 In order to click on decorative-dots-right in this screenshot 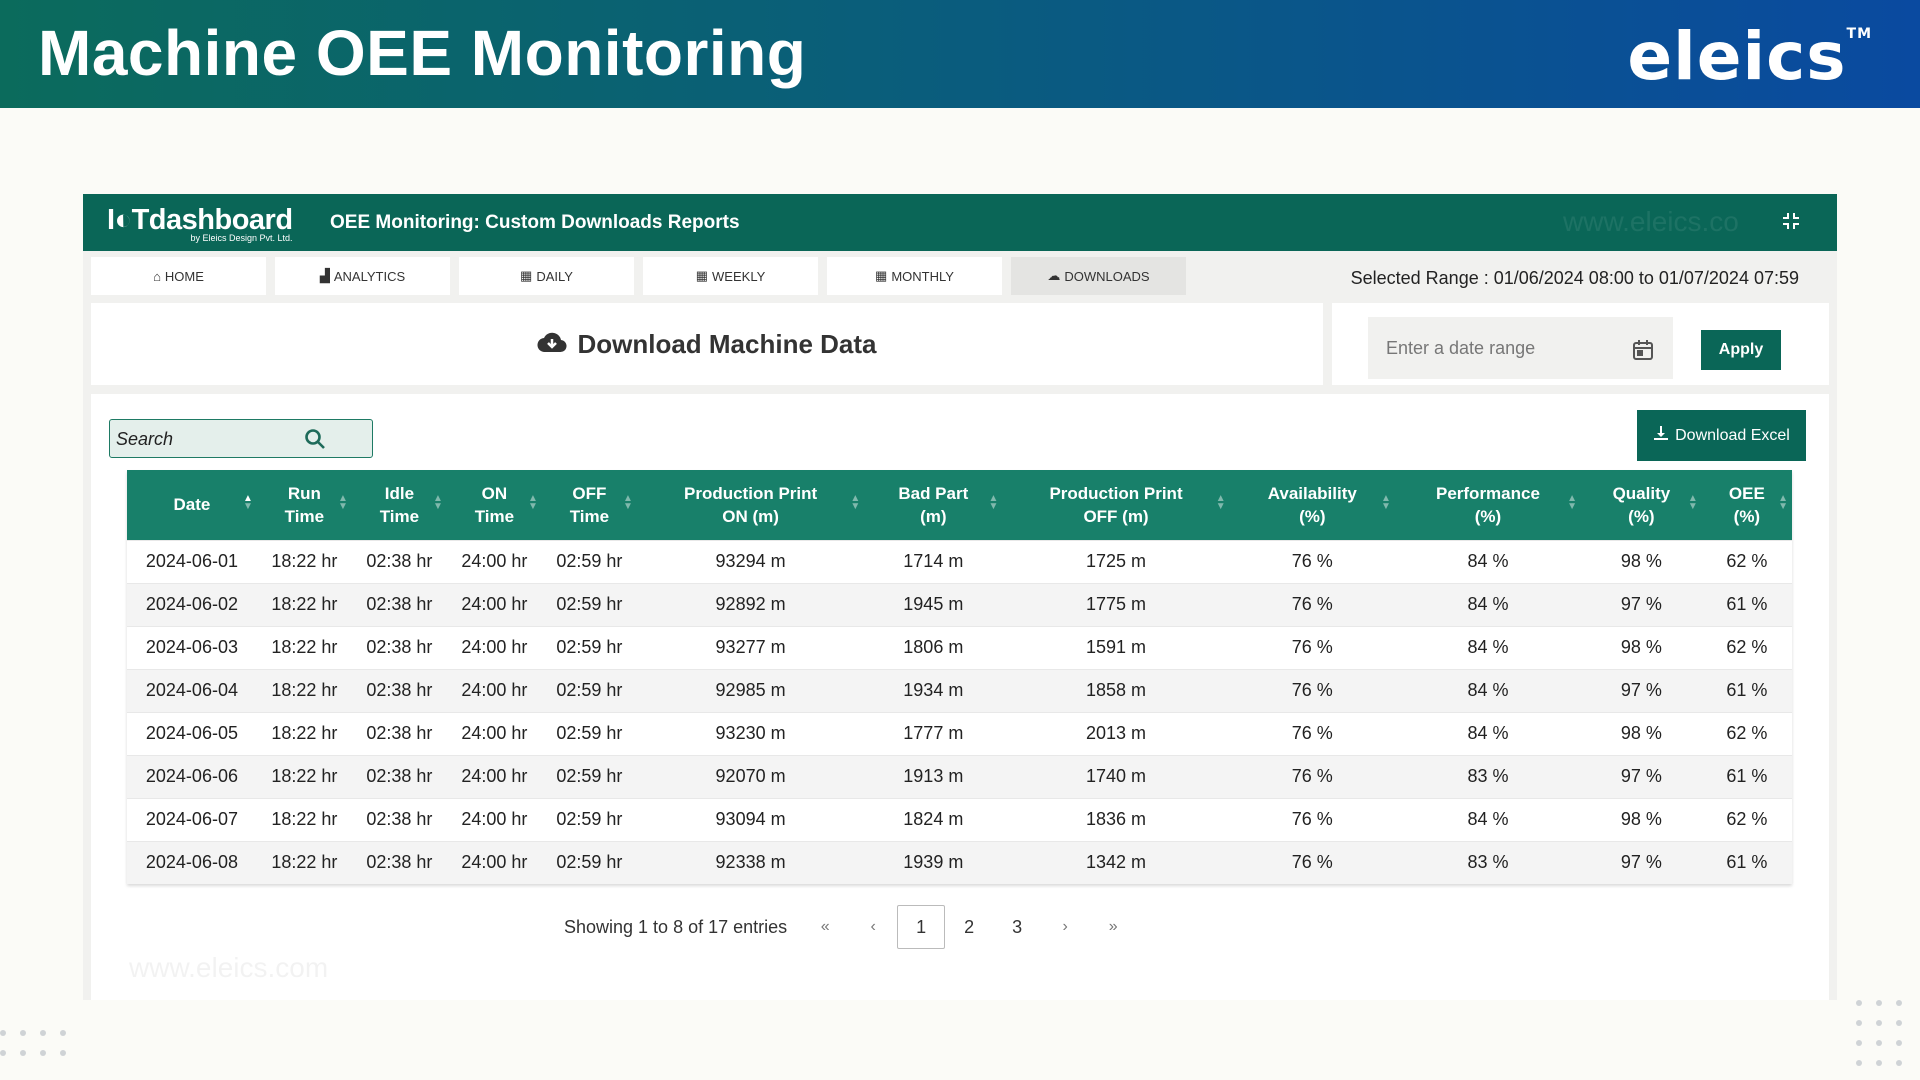, I will do `click(1879, 1033)`.